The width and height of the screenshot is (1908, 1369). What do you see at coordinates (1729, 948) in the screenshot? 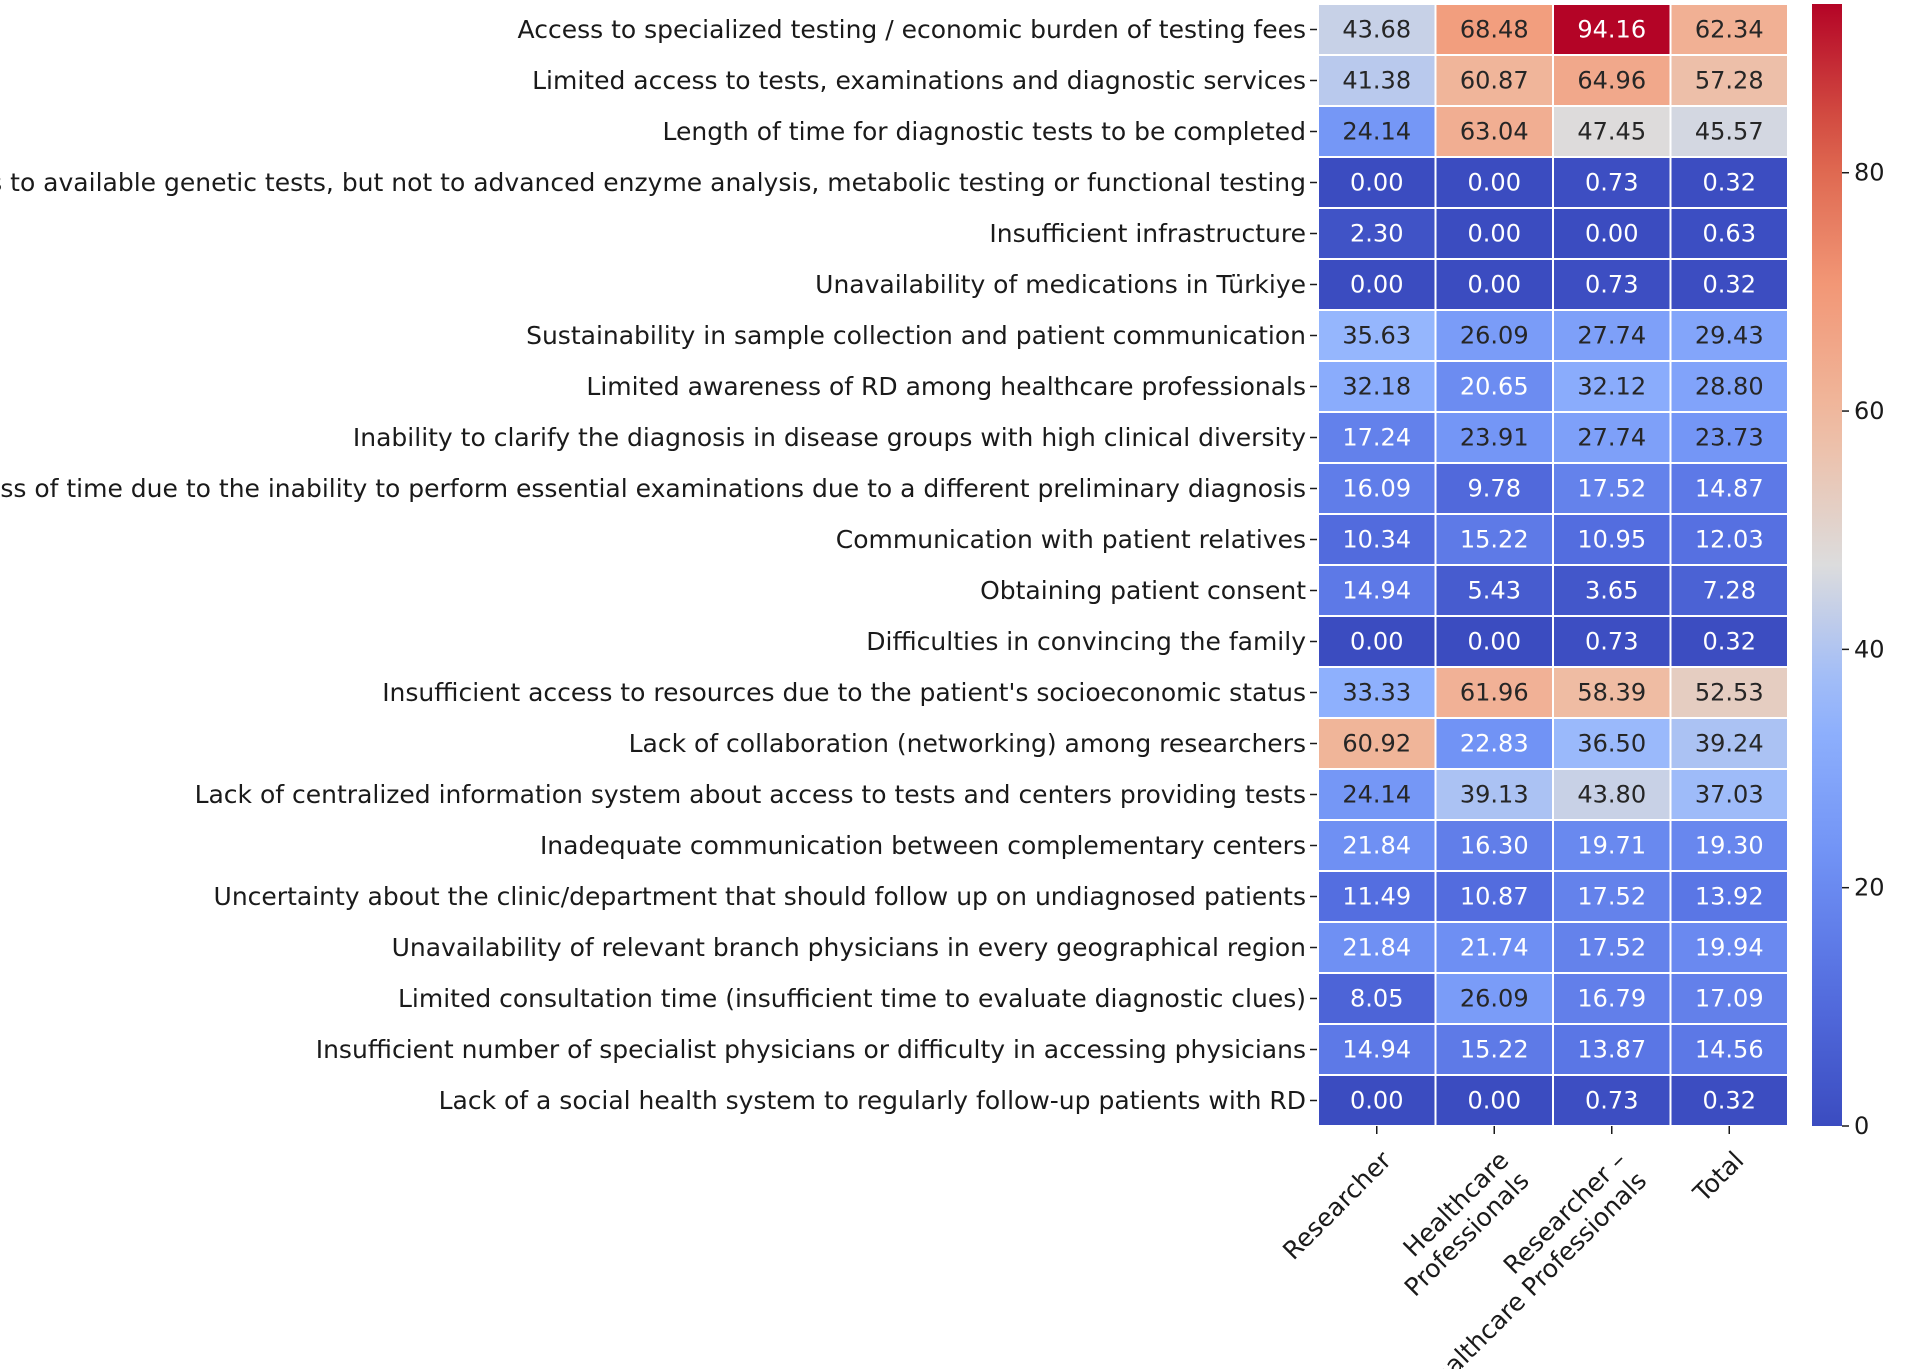
I see `cell-value-label: 19.94` at bounding box center [1729, 948].